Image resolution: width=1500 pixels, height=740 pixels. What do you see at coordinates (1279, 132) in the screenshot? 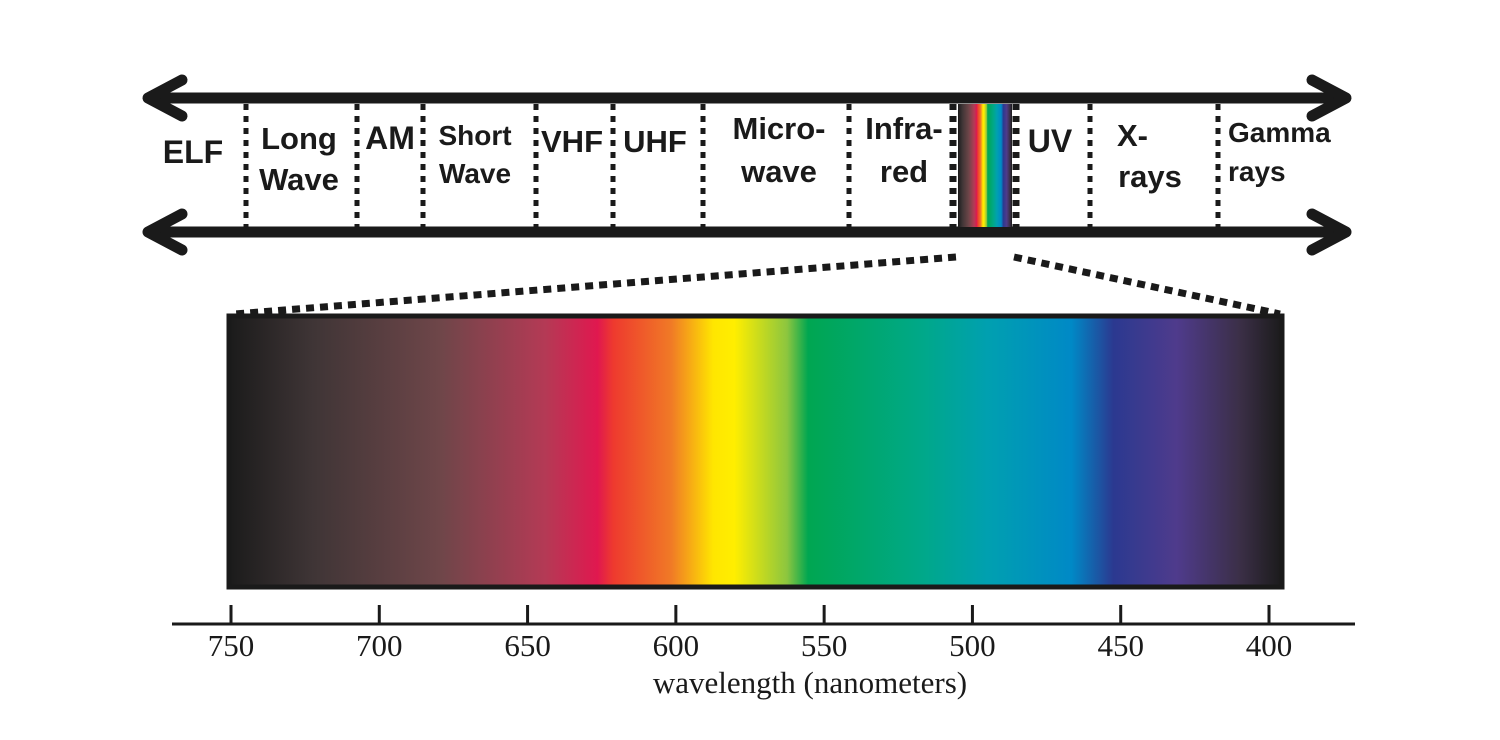
I see `band-label-line: Gamma` at bounding box center [1279, 132].